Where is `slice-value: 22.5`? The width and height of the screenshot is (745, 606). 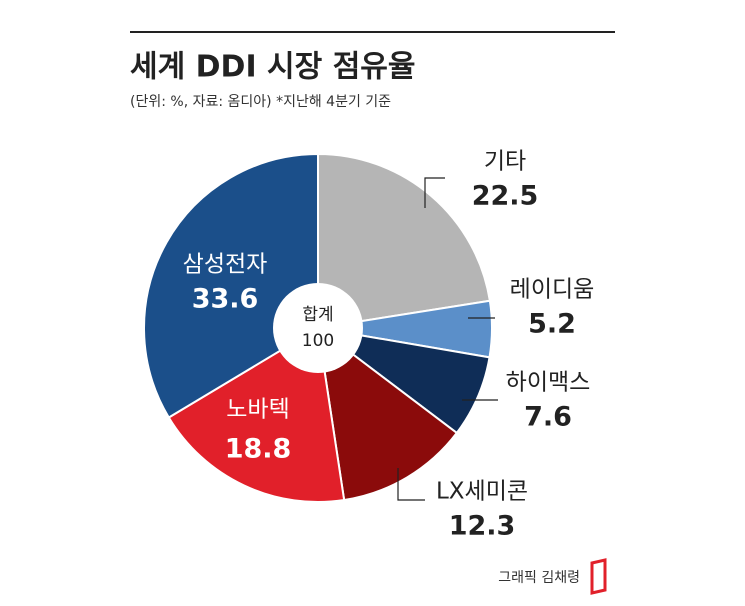
slice-value: 22.5 is located at coordinates (505, 196).